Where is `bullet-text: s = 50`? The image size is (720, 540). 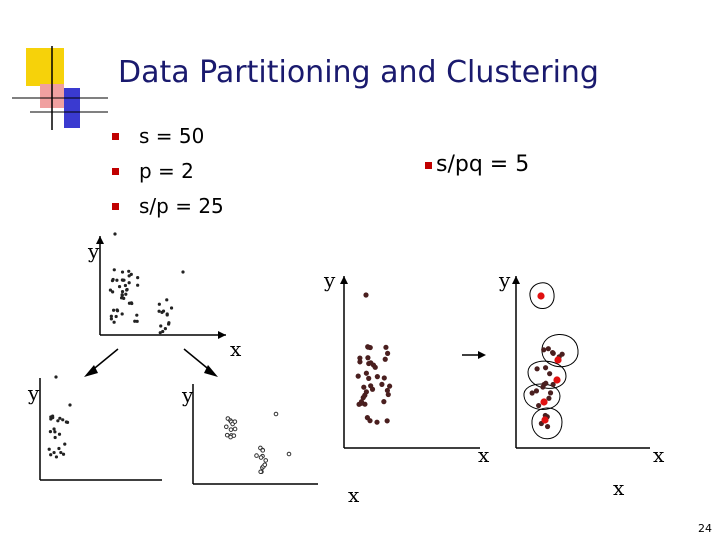
bullet-text: s = 50 is located at coordinates (172, 135).